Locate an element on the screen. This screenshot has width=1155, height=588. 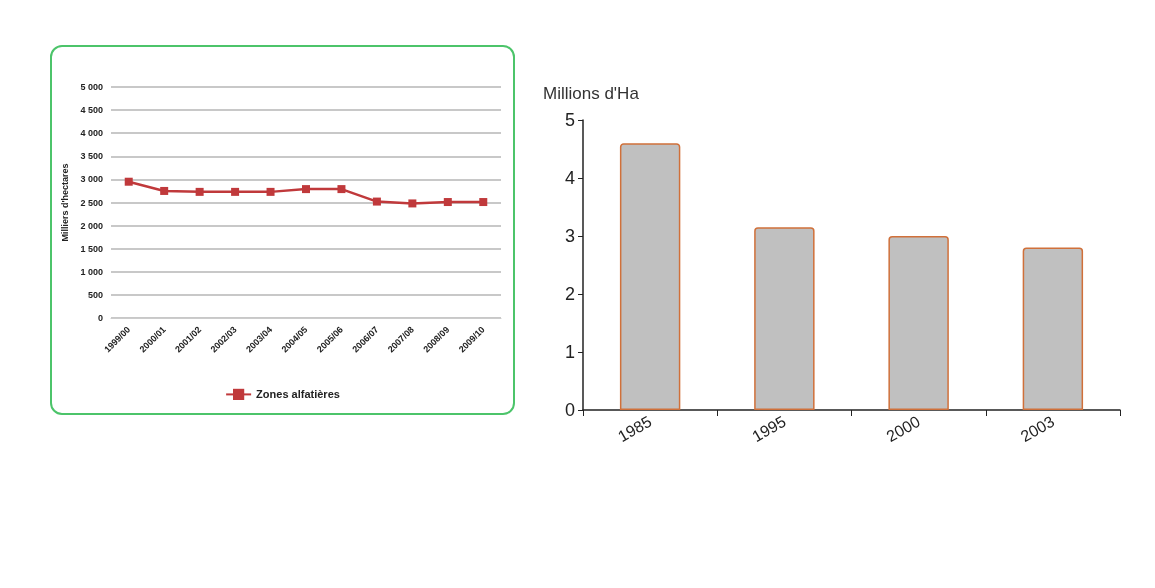
y-tick-label: 5 is located at coordinates (569, 120).